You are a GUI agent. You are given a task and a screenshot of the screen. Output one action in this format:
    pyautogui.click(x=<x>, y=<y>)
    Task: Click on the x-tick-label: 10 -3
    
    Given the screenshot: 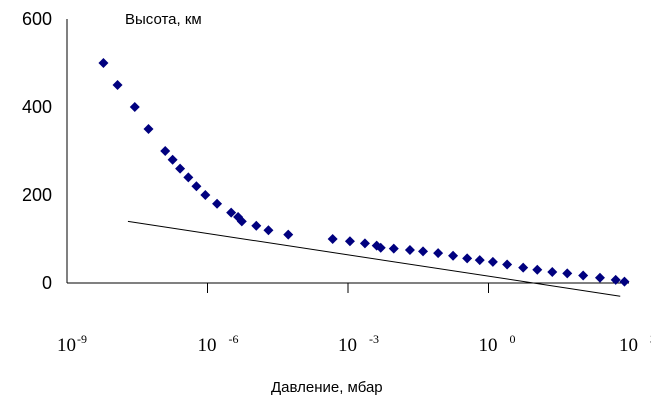 What is the action you would take?
    pyautogui.click(x=358, y=344)
    